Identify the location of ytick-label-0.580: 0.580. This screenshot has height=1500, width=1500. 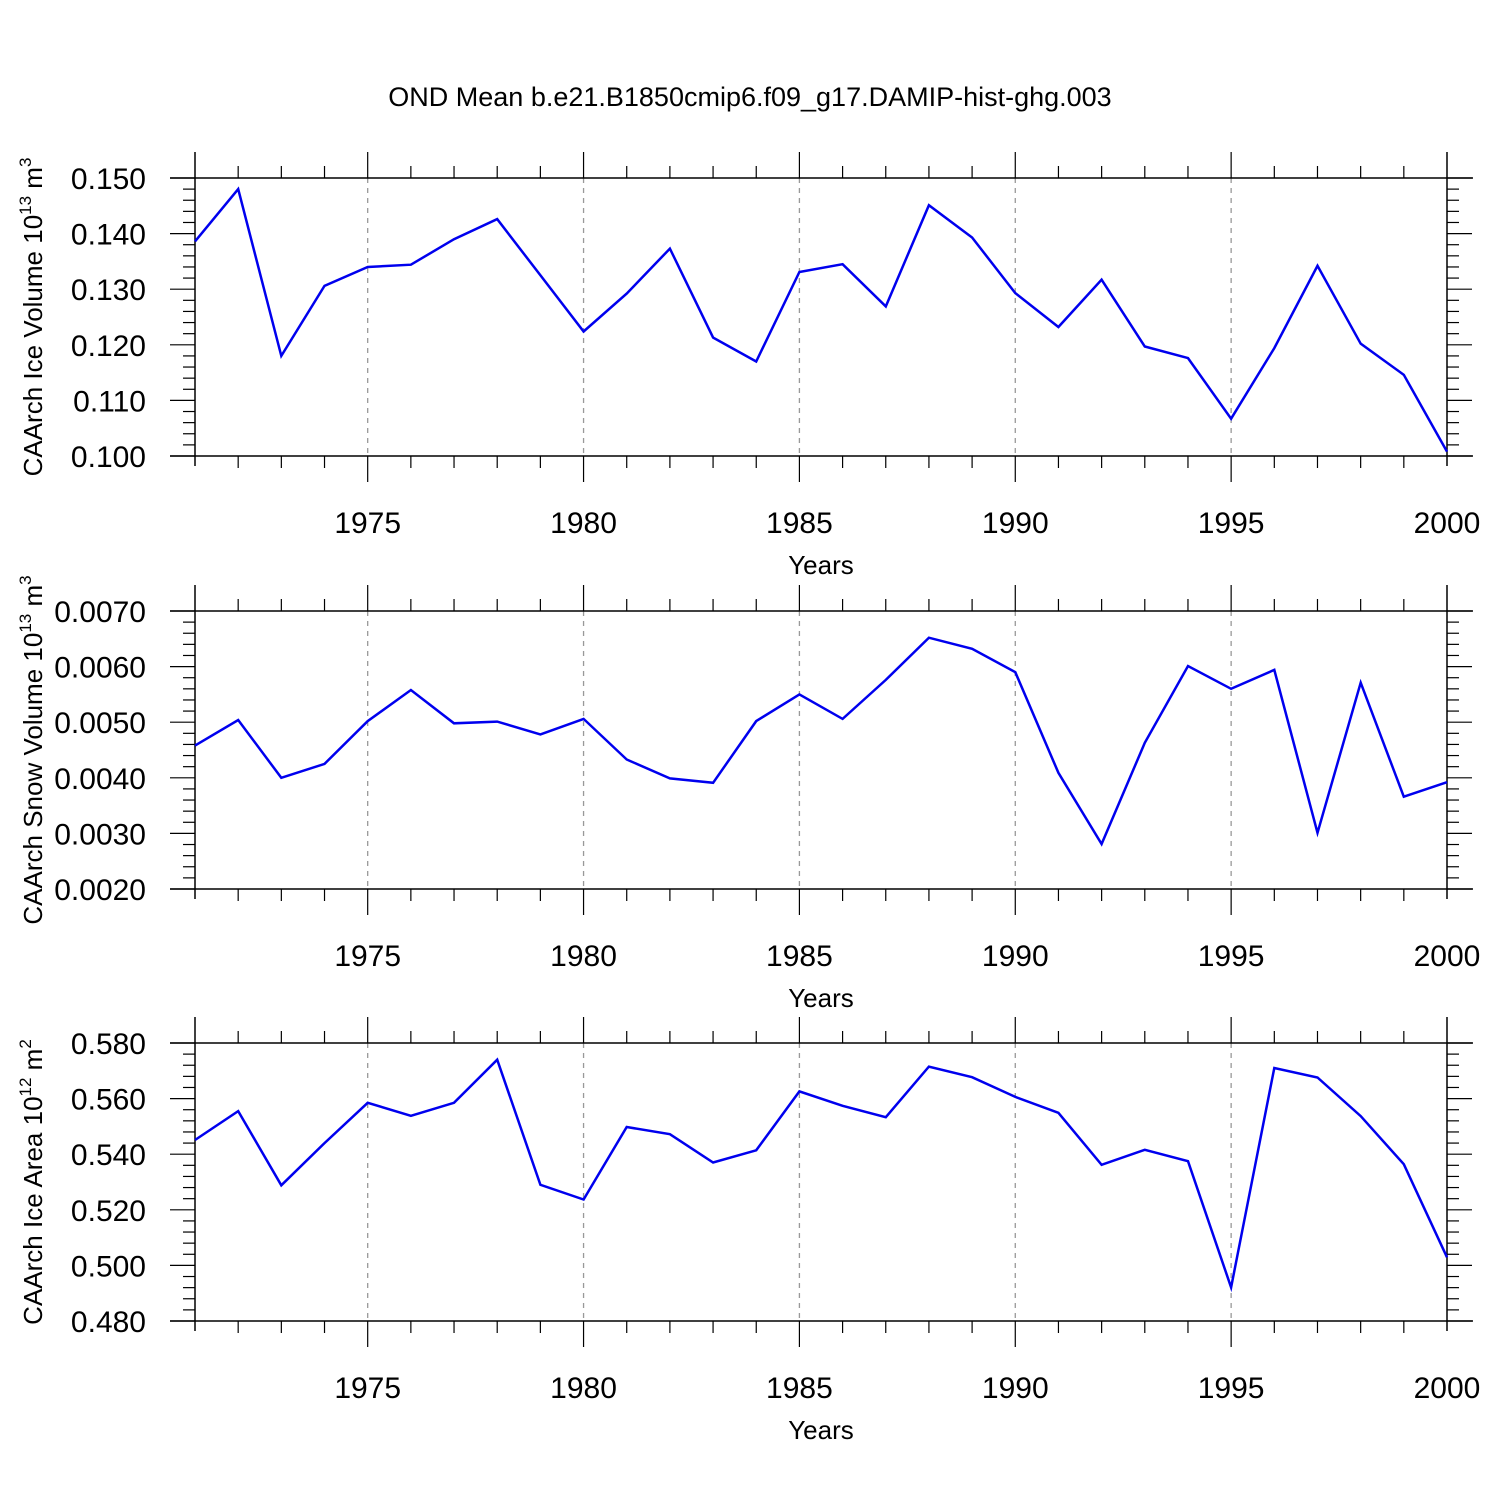
(108, 1044).